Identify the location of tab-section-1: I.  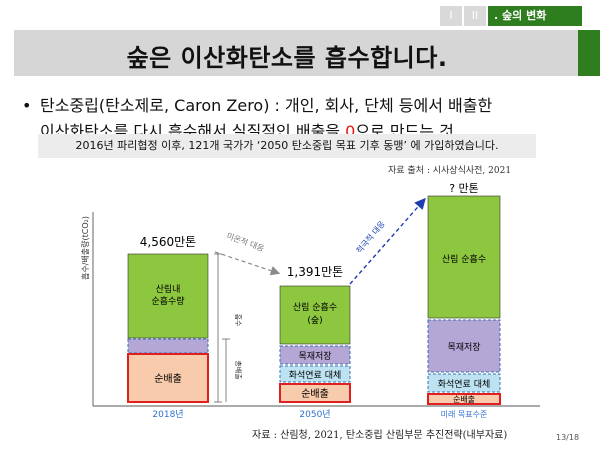
(451, 16).